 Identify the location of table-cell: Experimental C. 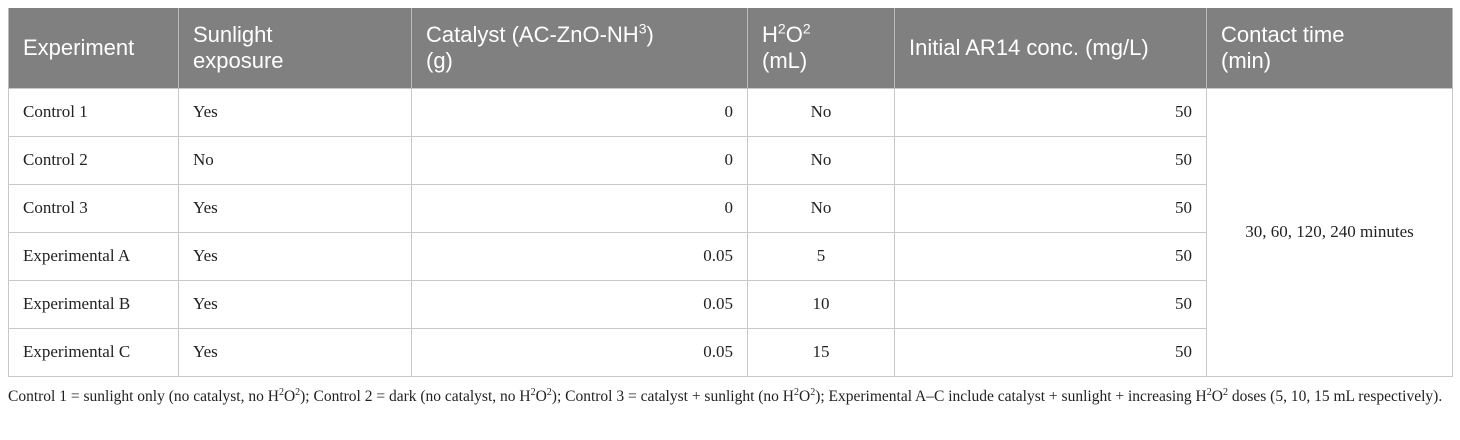
(93, 352).